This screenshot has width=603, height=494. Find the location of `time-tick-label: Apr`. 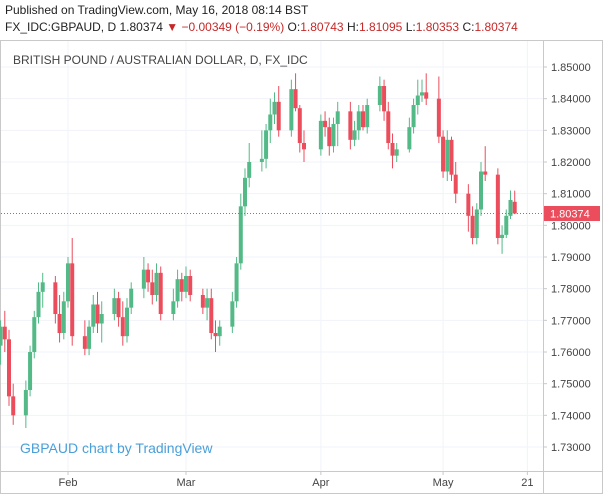

time-tick-label: Apr is located at coordinates (320, 483).